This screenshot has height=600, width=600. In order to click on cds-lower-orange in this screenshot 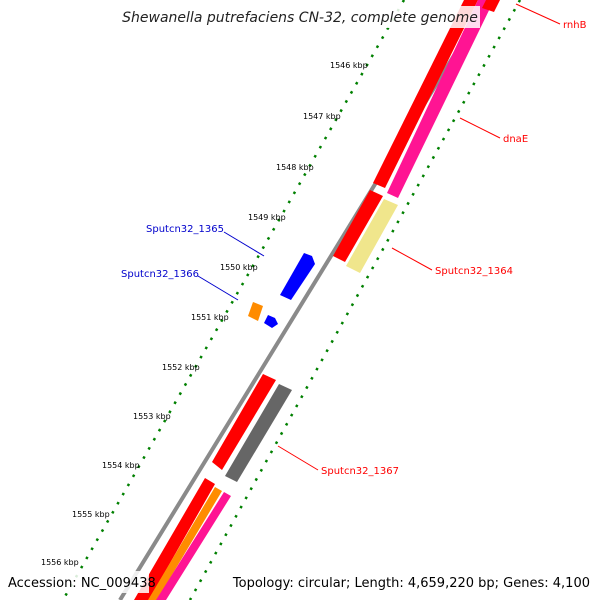, I will do `click(185, 543)`.